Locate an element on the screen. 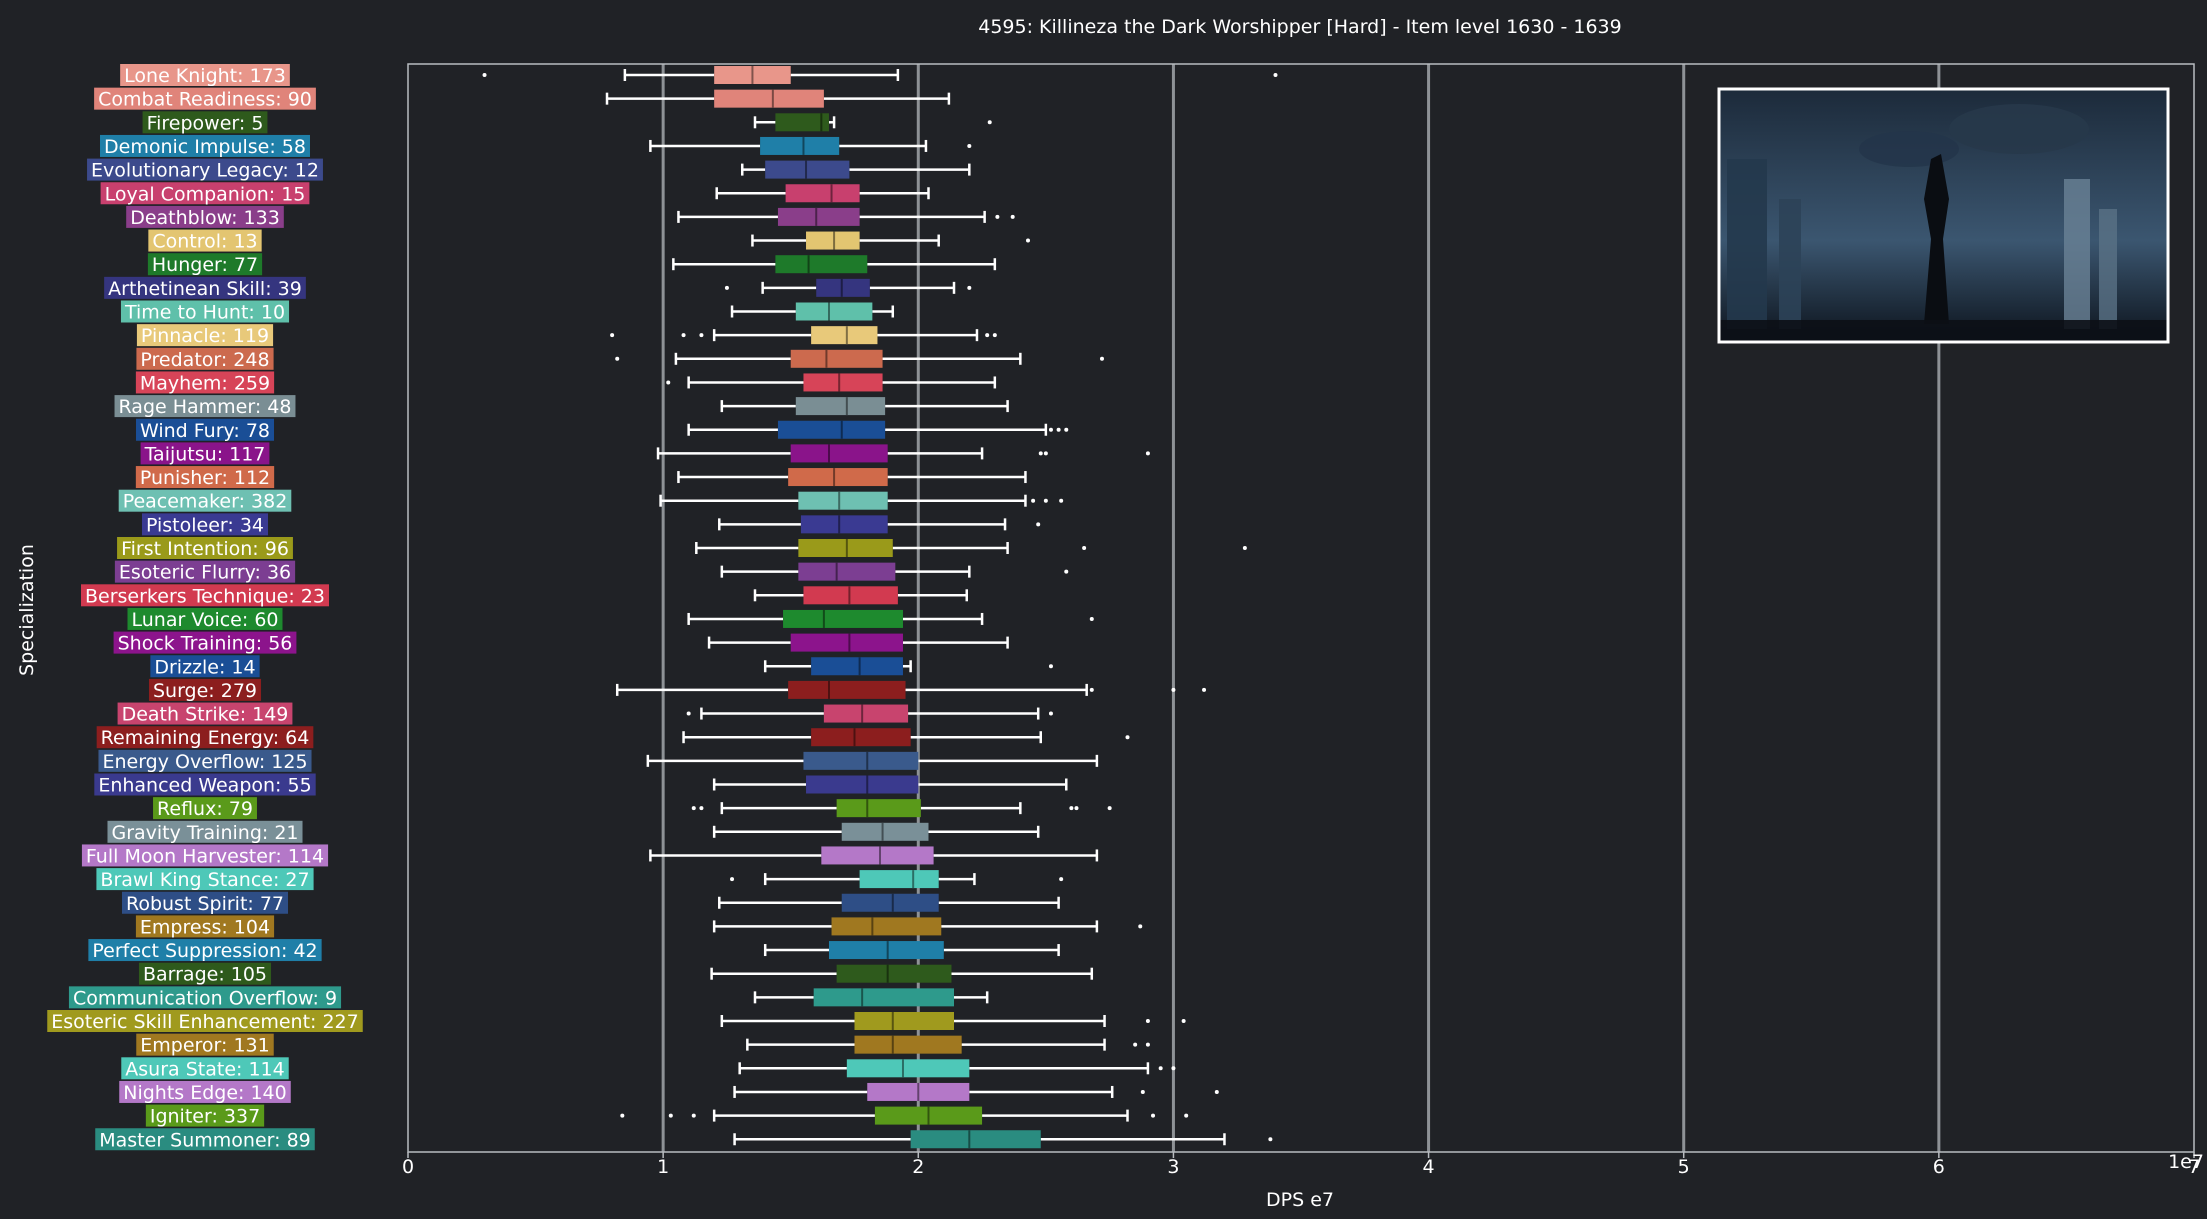 The width and height of the screenshot is (2207, 1219). y-tick-label: Emperor: 131 is located at coordinates (204, 1046).